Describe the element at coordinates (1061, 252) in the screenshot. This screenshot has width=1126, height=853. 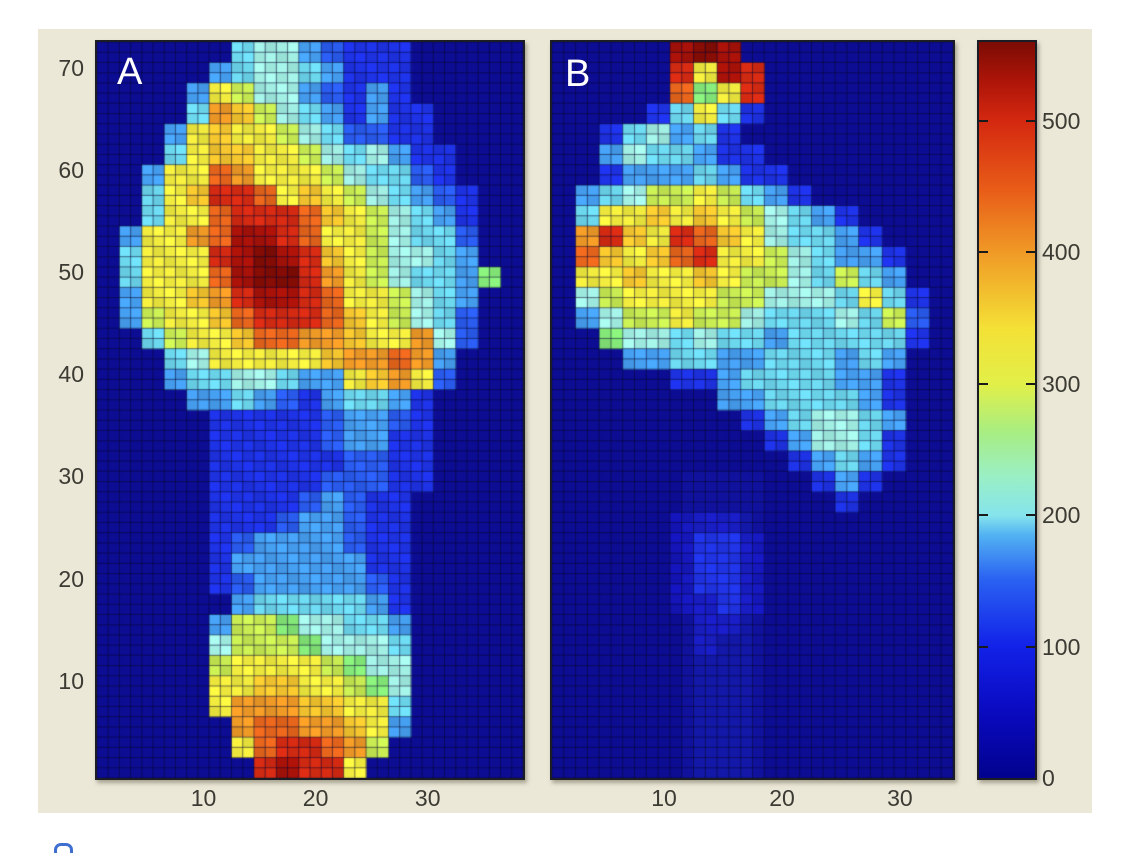
I see `colorbar-tick-label: 400` at that location.